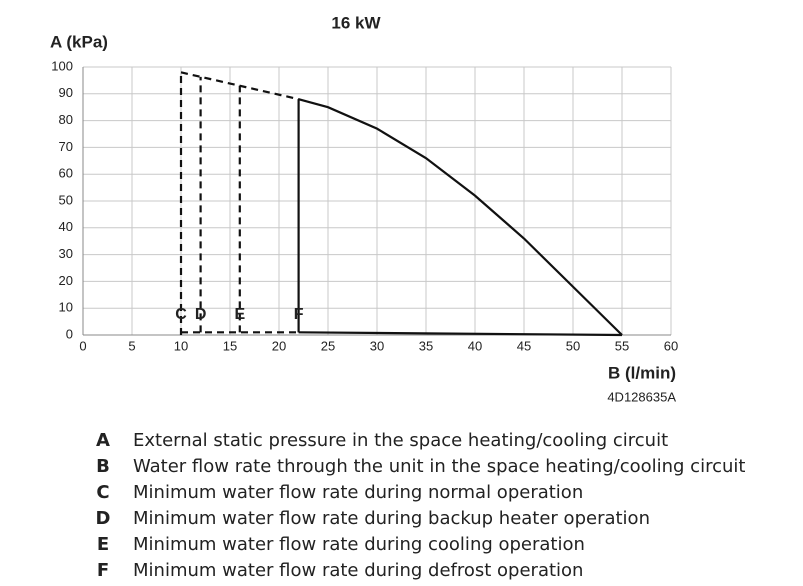 This screenshot has width=803, height=586. I want to click on y-tick-label: 50, so click(66, 199).